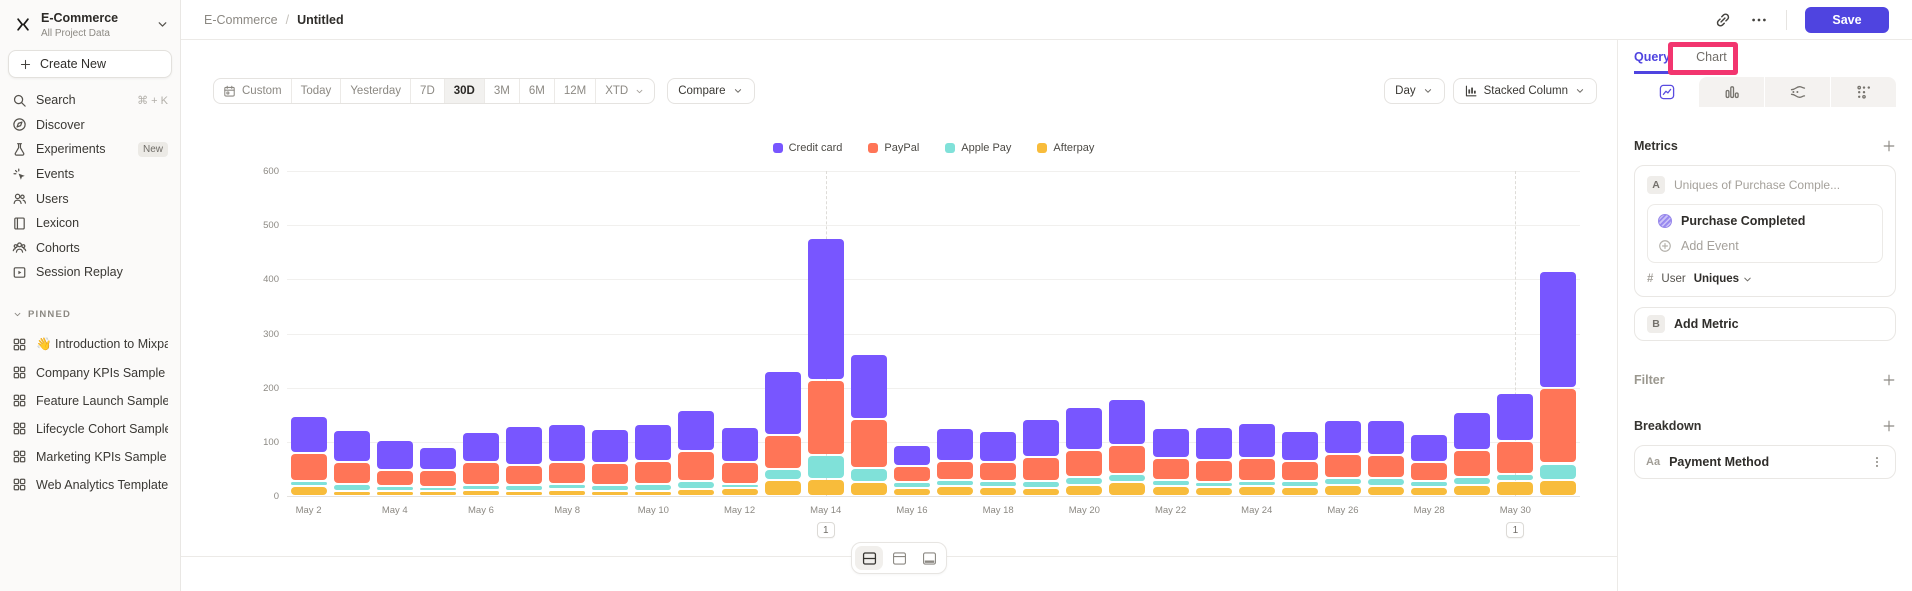  I want to click on layout-bottom-button, so click(929, 558).